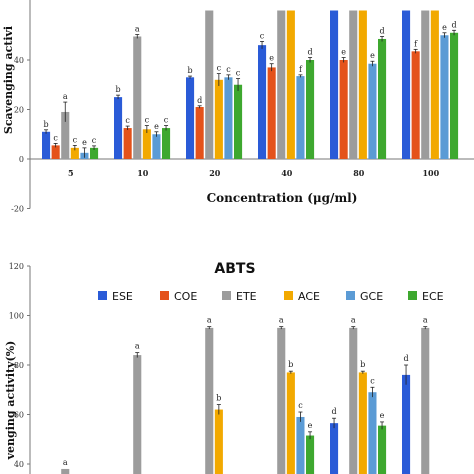 This screenshot has height=474, width=474. I want to click on y-axis-label: venging activity(%), so click(10, 401).